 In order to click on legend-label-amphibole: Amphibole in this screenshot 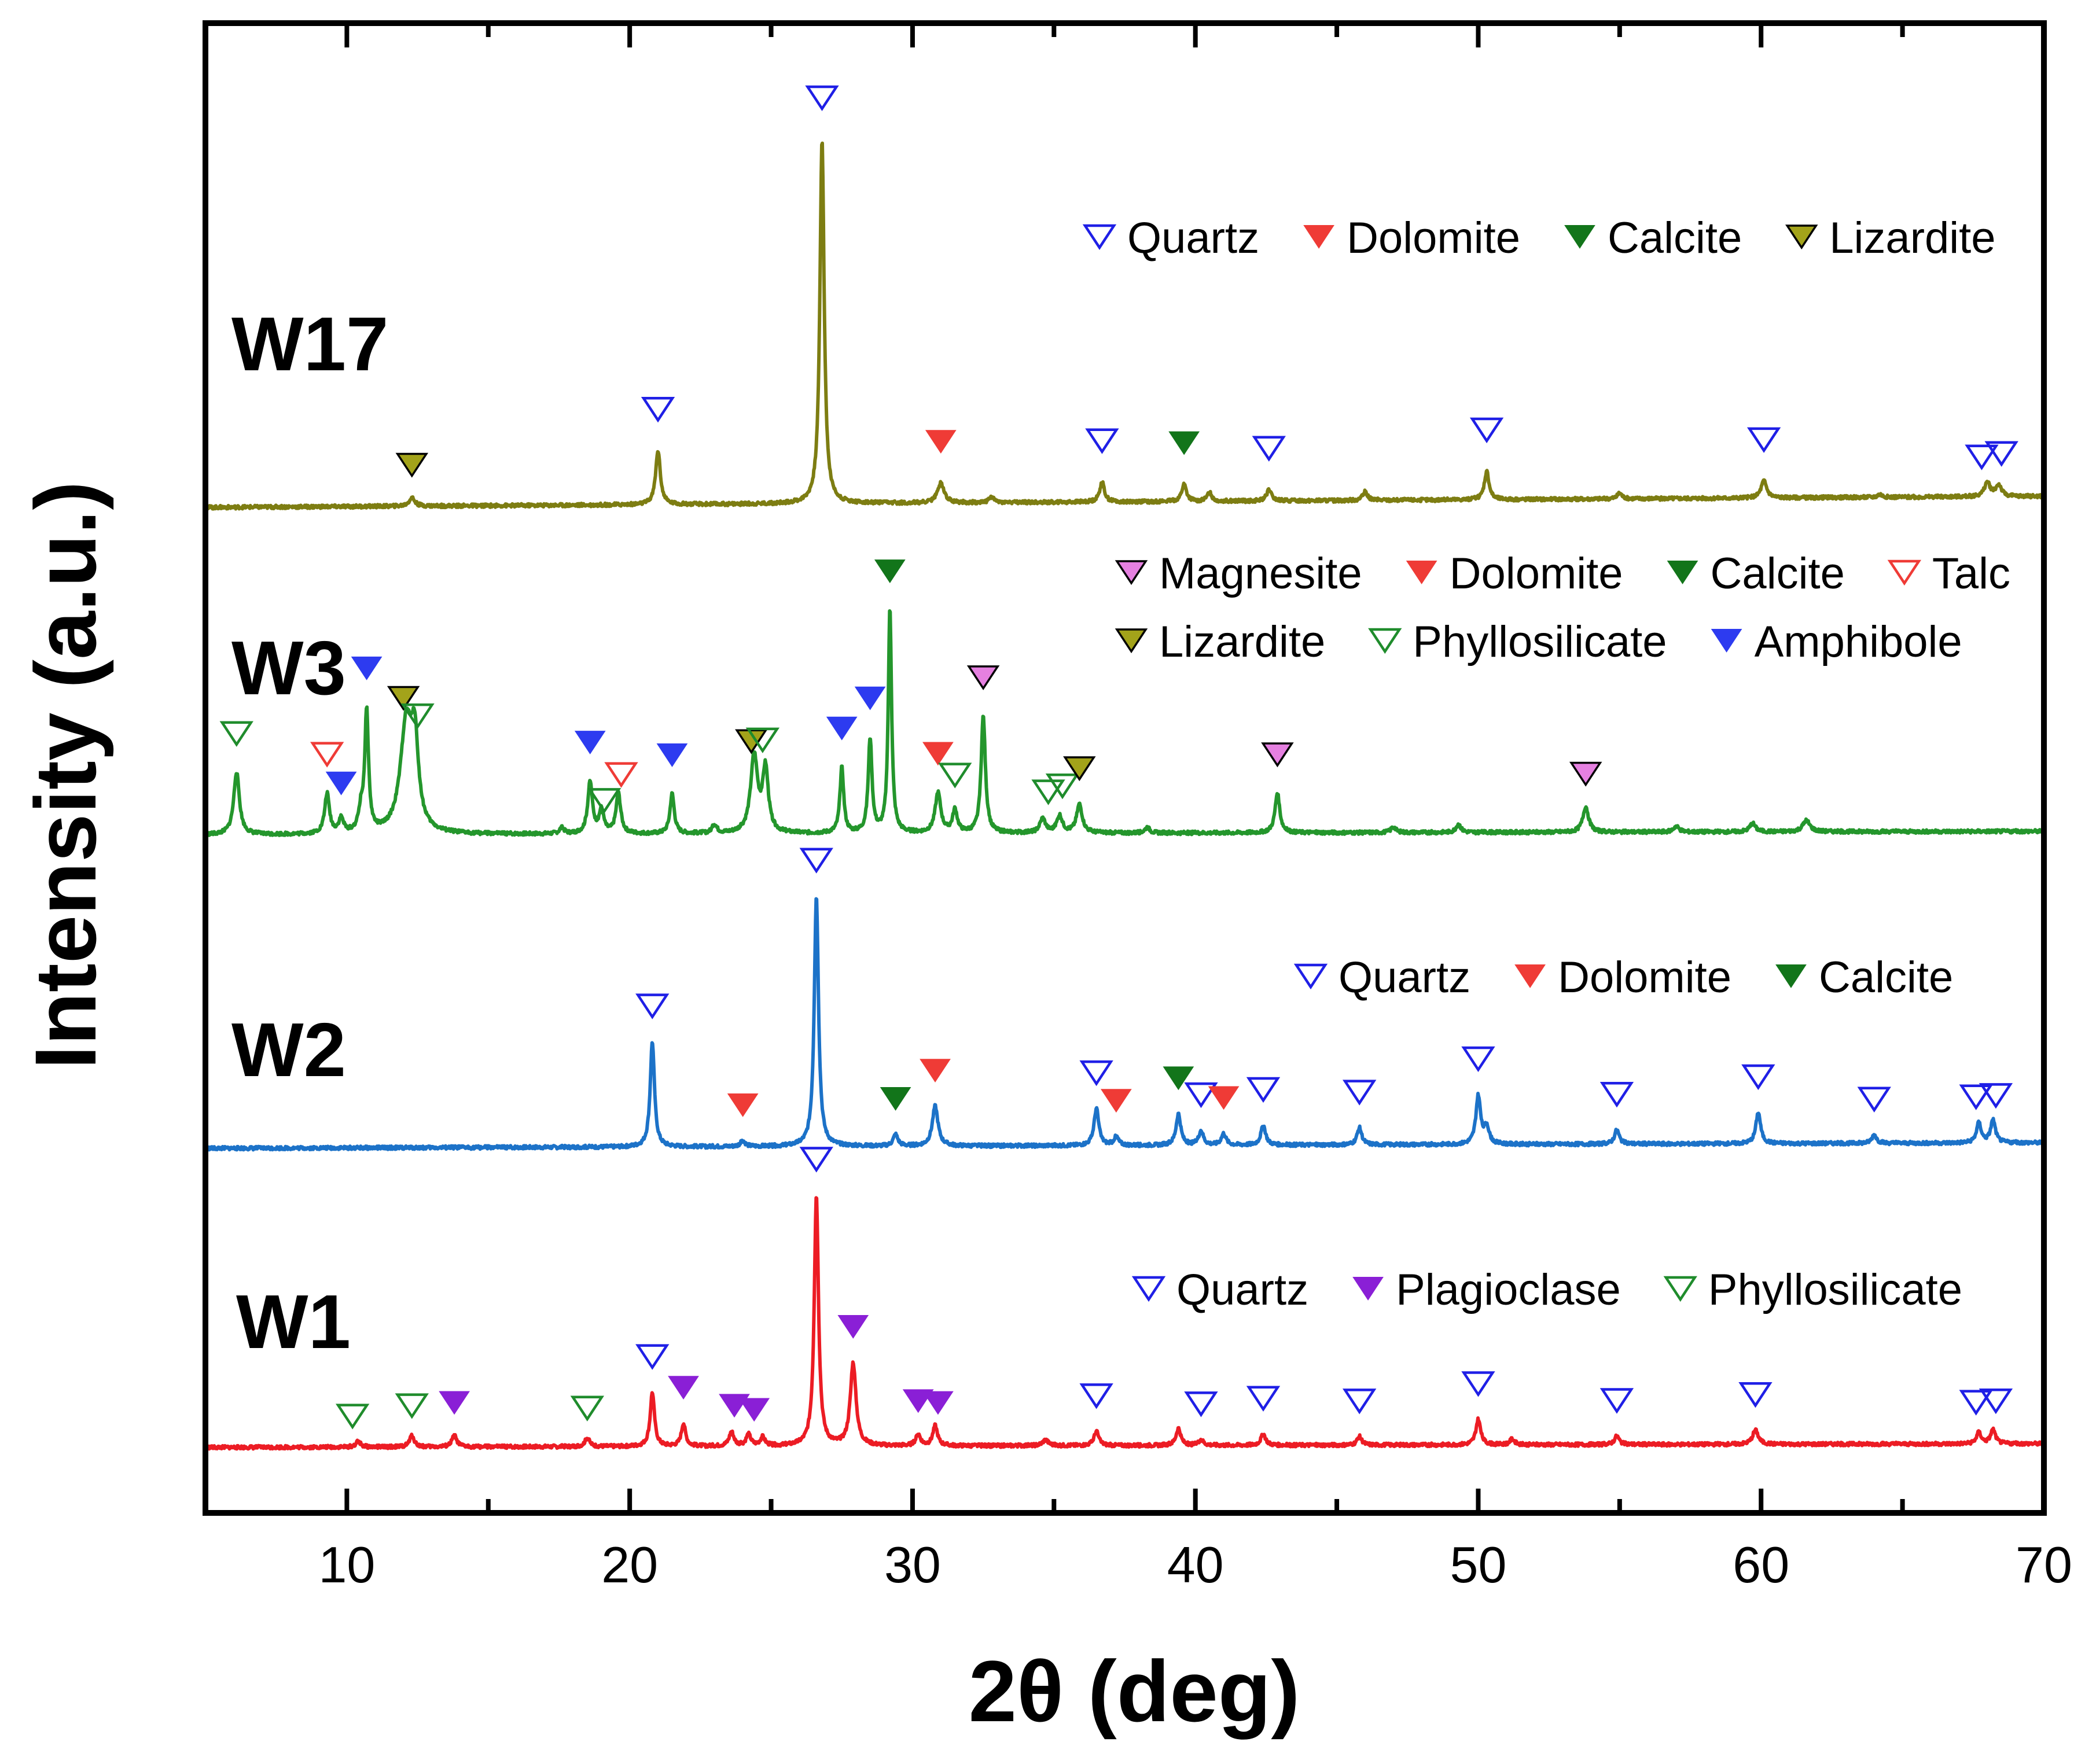, I will do `click(1858, 641)`.